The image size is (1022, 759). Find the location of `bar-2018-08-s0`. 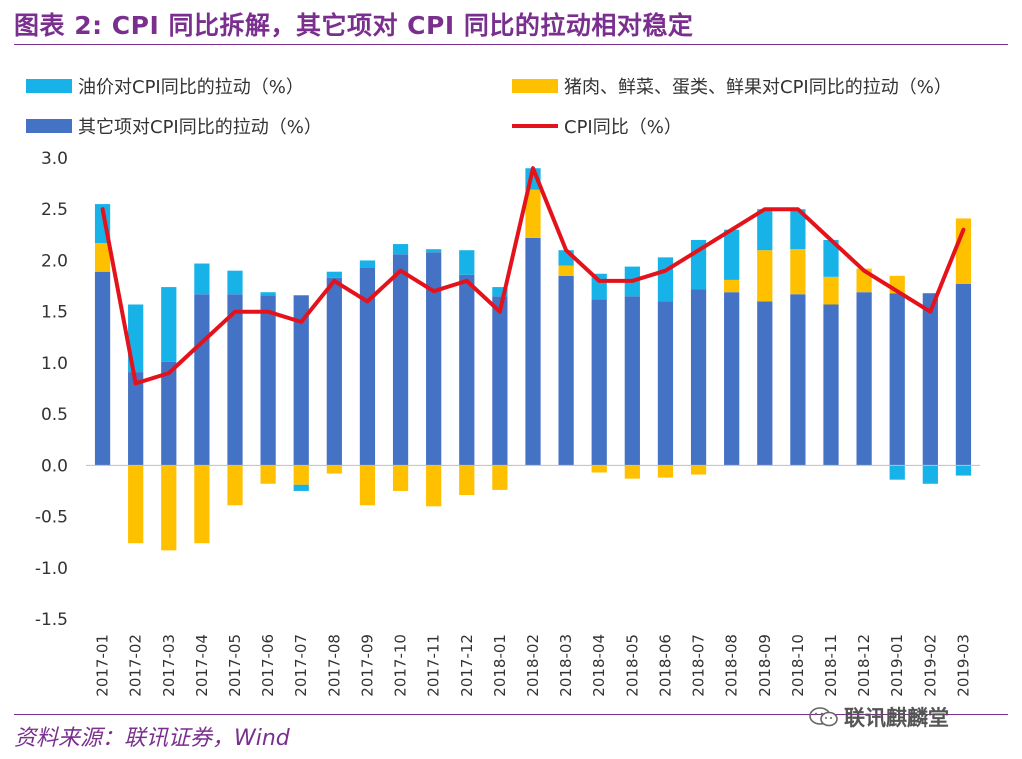

bar-2018-08-s0 is located at coordinates (732, 379).